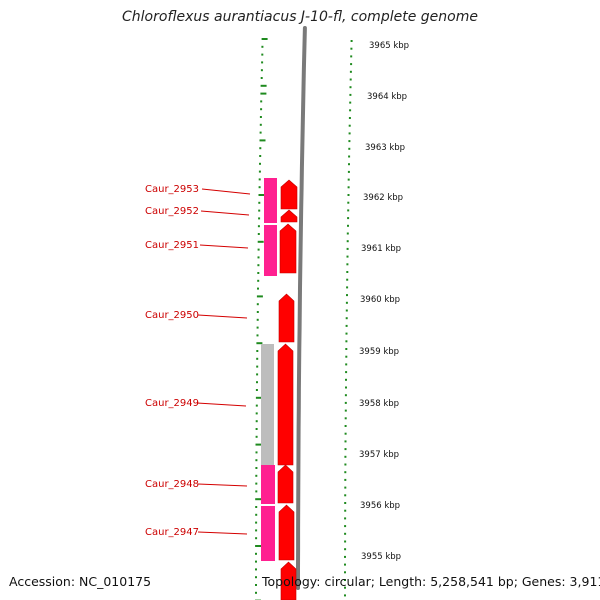 This screenshot has height=600, width=600. I want to click on grey-cds-block, so click(267, 405).